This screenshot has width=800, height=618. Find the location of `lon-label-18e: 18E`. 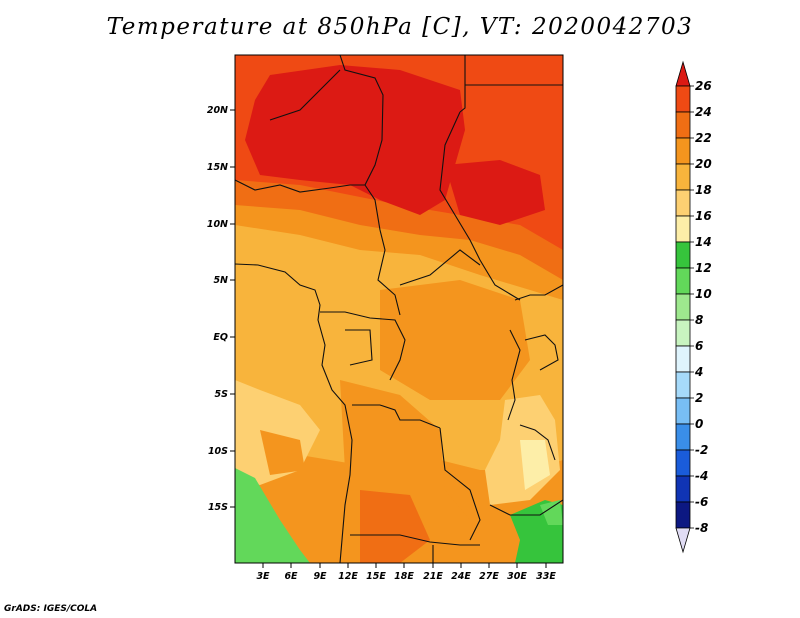

lon-label-18e: 18E is located at coordinates (404, 576).